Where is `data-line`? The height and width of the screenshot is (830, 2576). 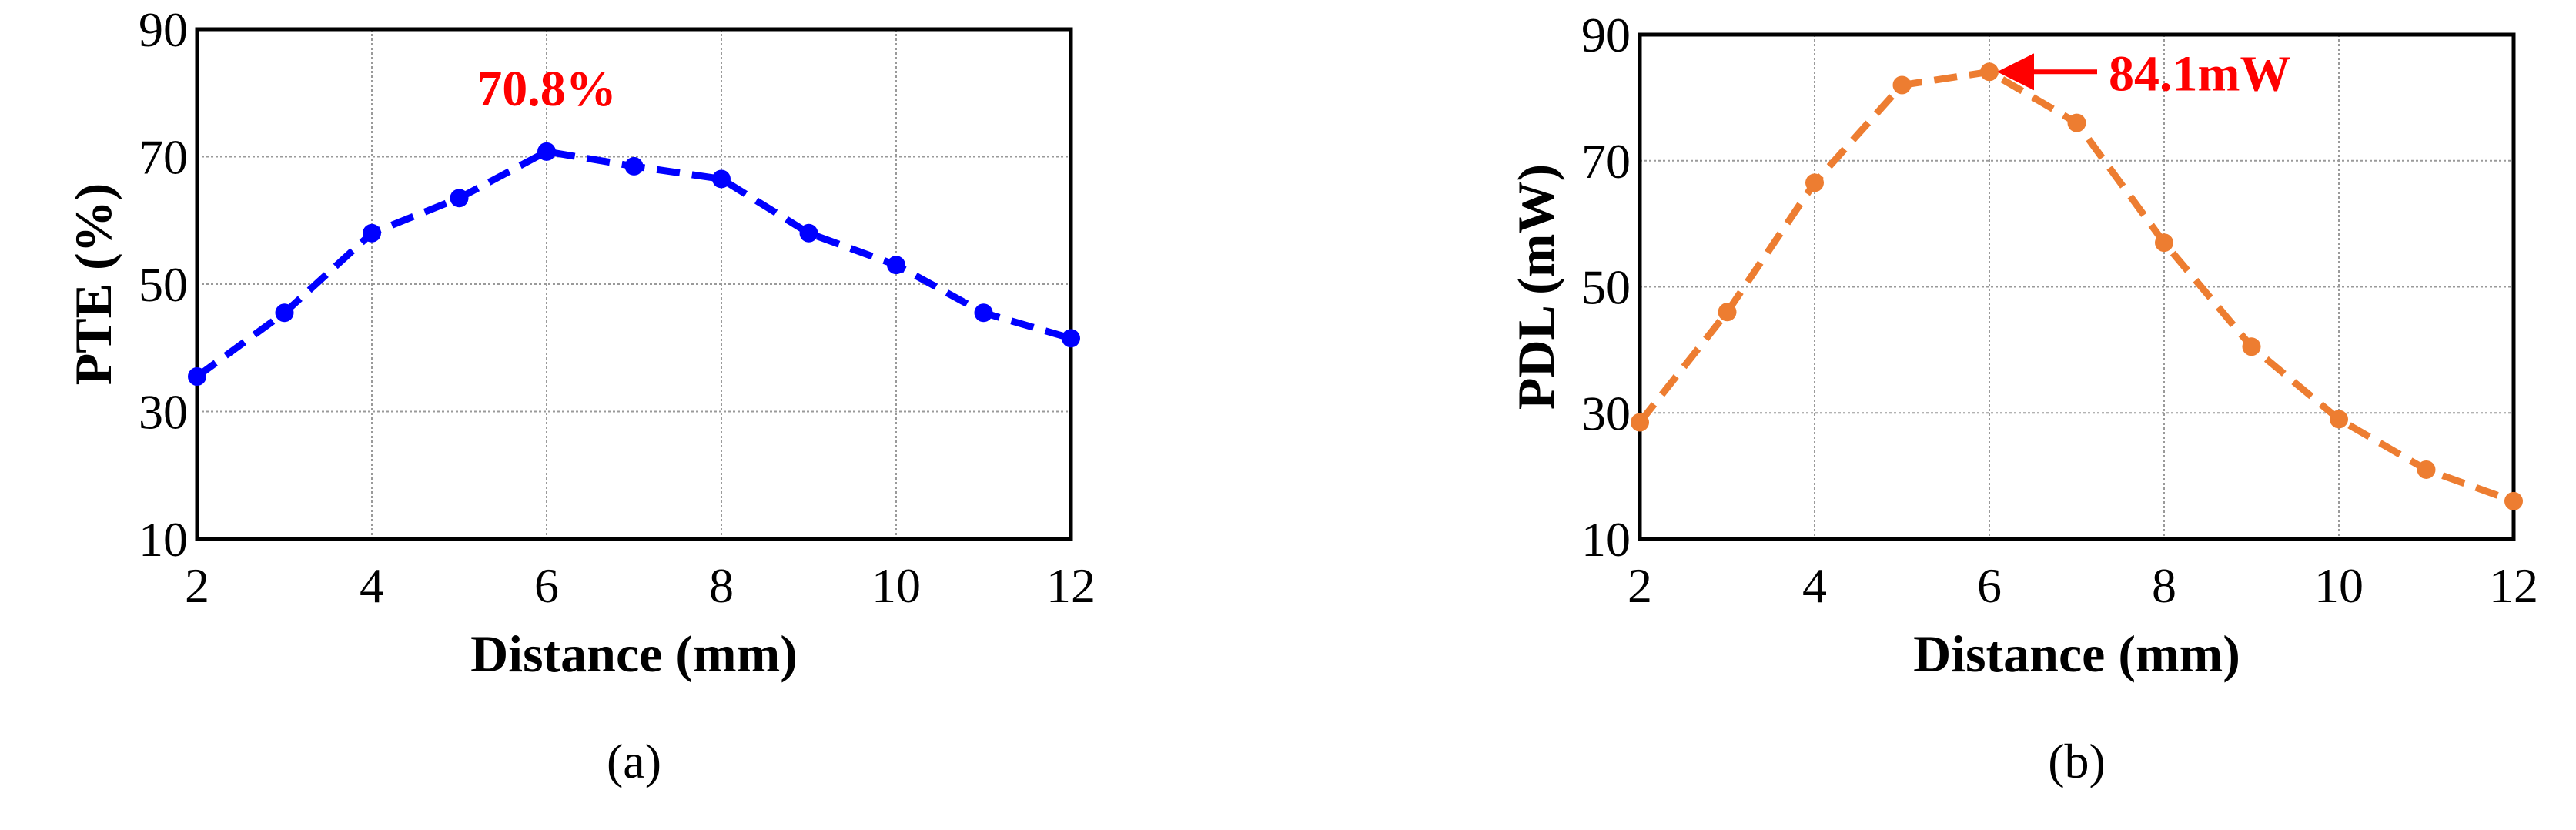
data-line is located at coordinates (634, 264).